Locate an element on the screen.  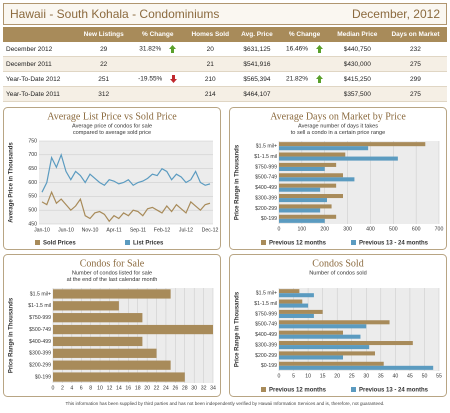
x-tick-label: 15 is located at coordinates (323, 376).